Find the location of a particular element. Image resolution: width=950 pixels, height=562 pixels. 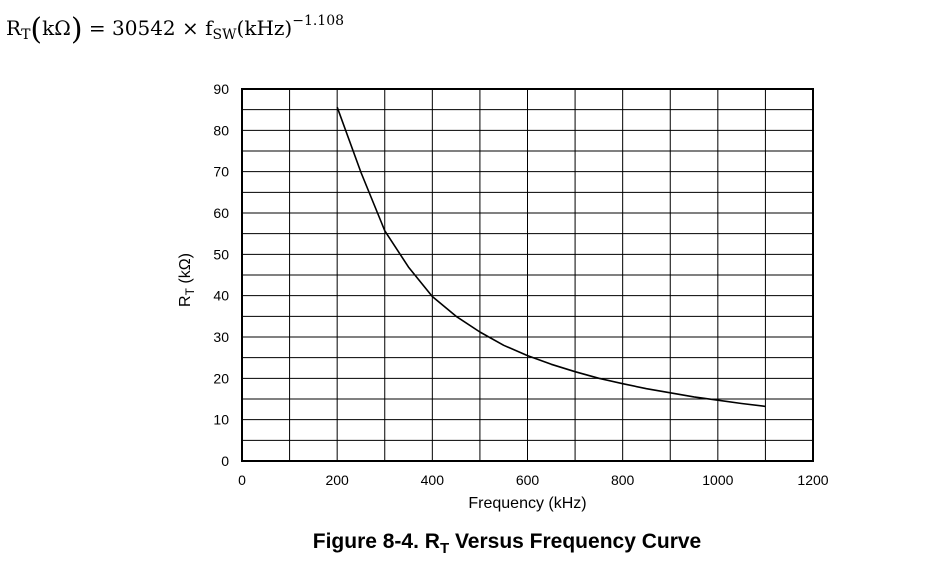

y-axis-title: RT (kΩ) is located at coordinates (187, 280).